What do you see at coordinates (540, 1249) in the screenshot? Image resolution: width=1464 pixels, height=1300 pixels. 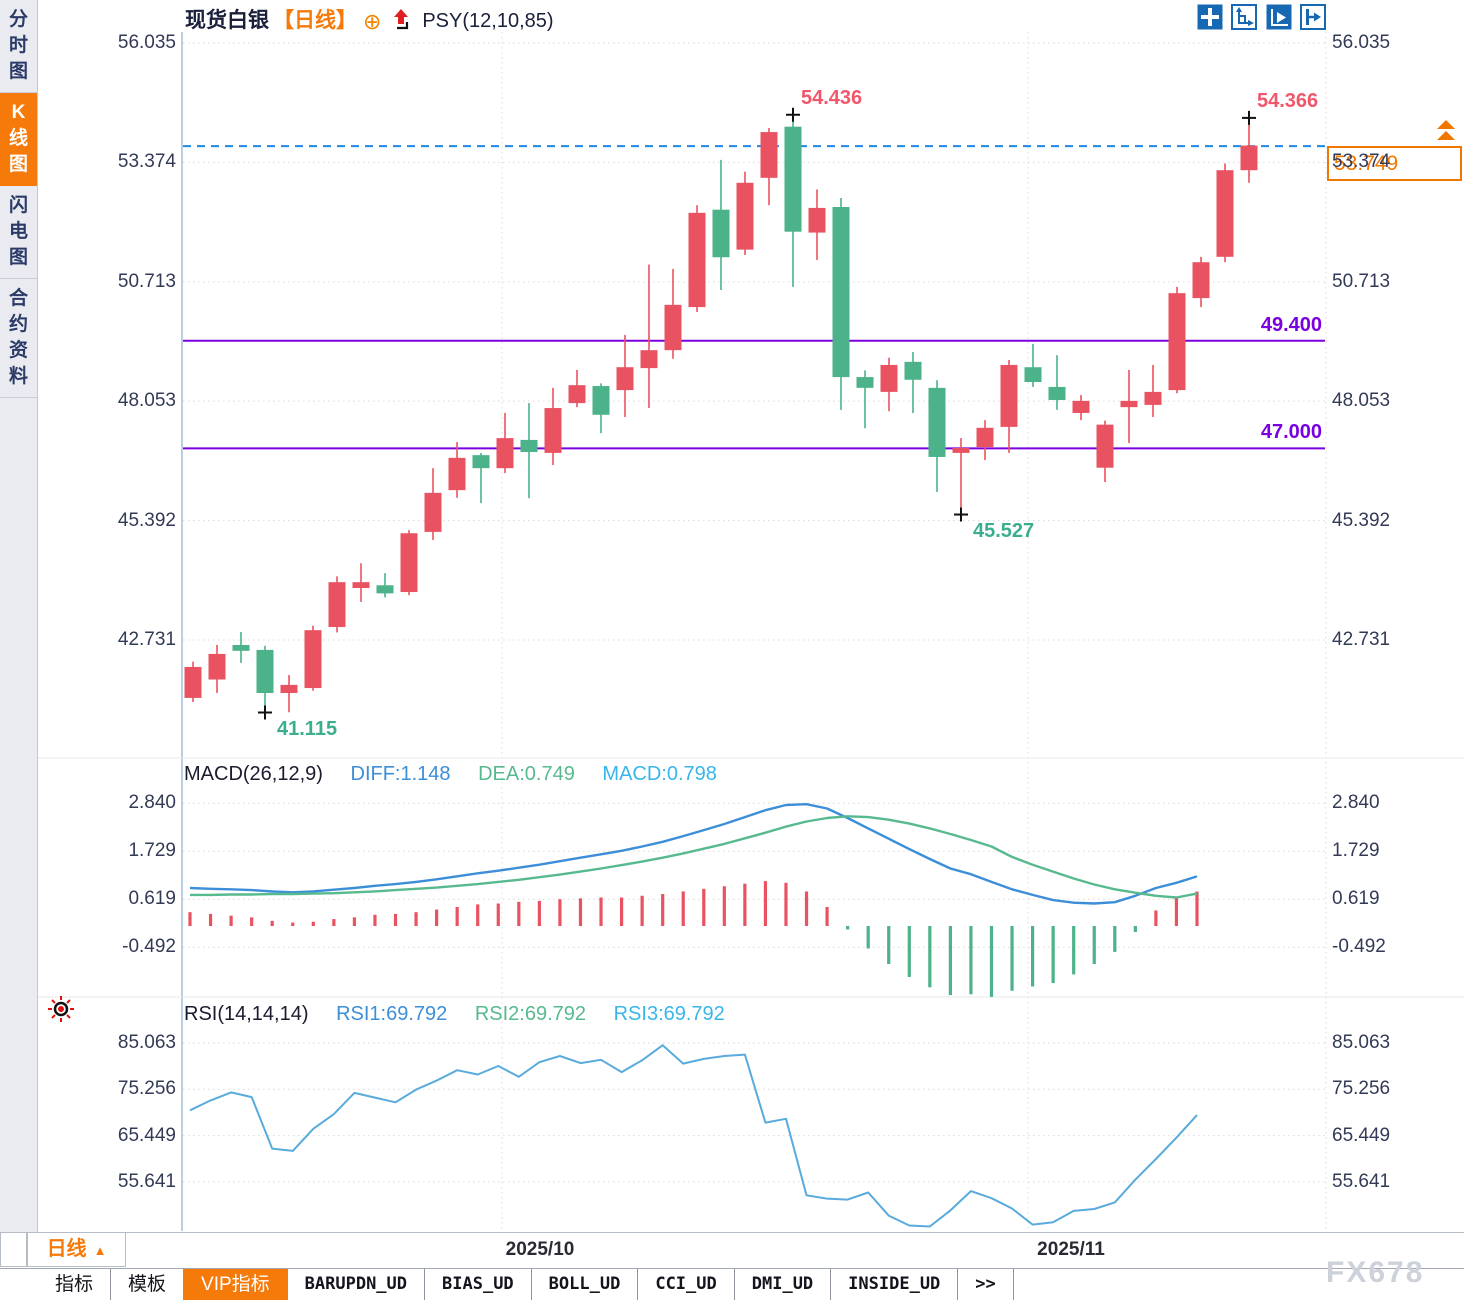 I see `date-label-oct: 2025/10` at bounding box center [540, 1249].